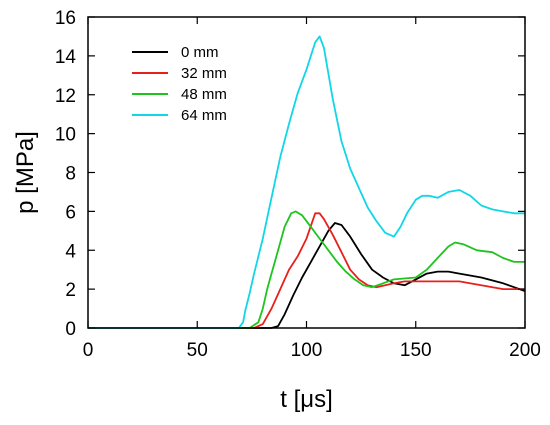  What do you see at coordinates (179, 84) in the screenshot?
I see `legend: 0 mm 32 mm 48 mm 64 mm` at bounding box center [179, 84].